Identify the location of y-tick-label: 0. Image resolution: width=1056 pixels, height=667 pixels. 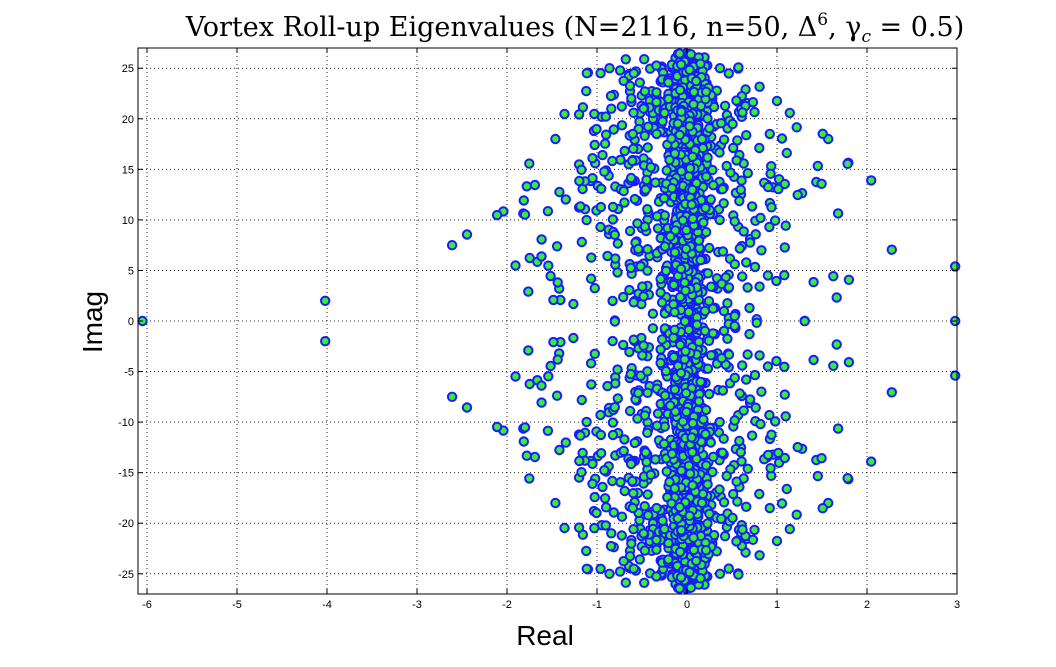
(131, 322).